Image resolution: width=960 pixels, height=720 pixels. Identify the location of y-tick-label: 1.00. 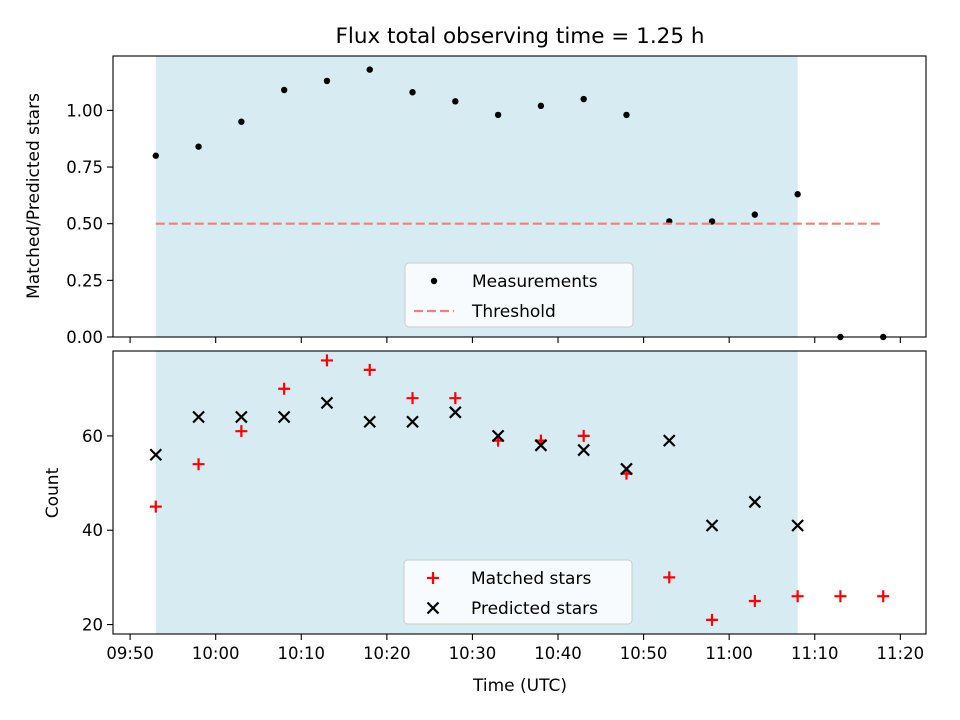
(84, 110).